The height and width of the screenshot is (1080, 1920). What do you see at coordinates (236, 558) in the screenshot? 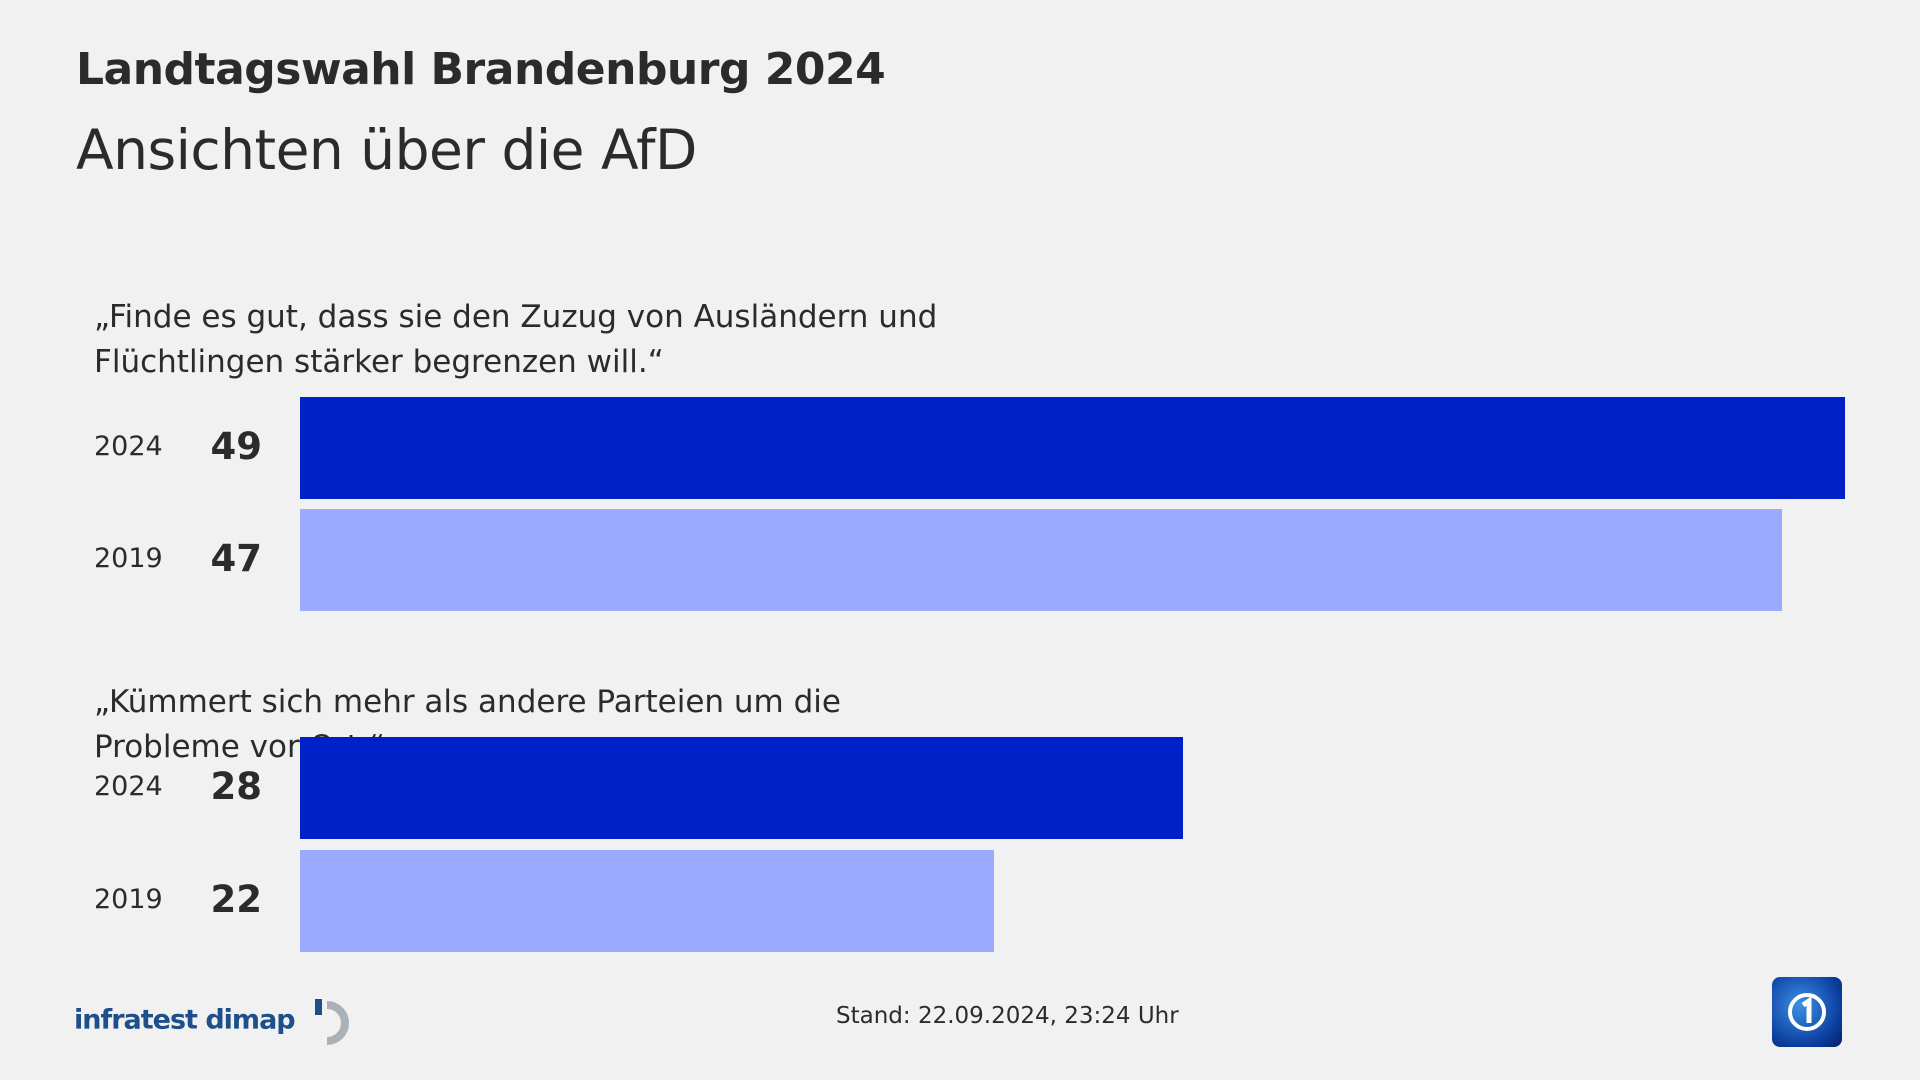
I see `value-label: 47` at bounding box center [236, 558].